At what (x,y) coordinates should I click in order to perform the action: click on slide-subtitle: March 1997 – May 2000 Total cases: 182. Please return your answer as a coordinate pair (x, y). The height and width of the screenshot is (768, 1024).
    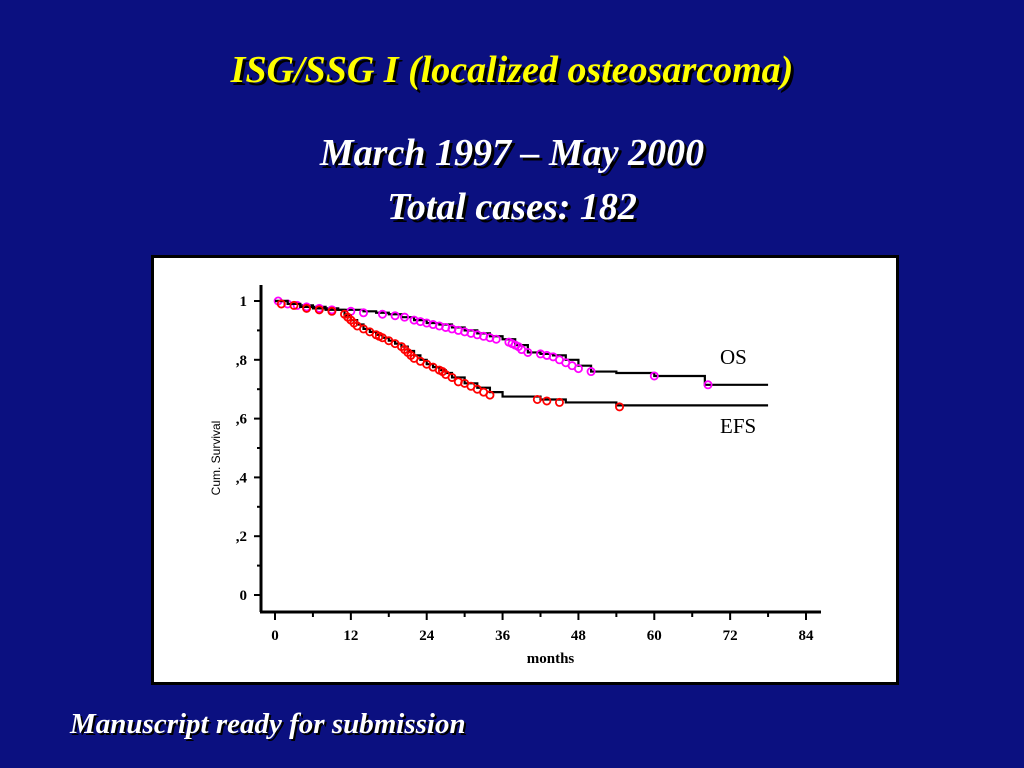
    Looking at the image, I should click on (512, 180).